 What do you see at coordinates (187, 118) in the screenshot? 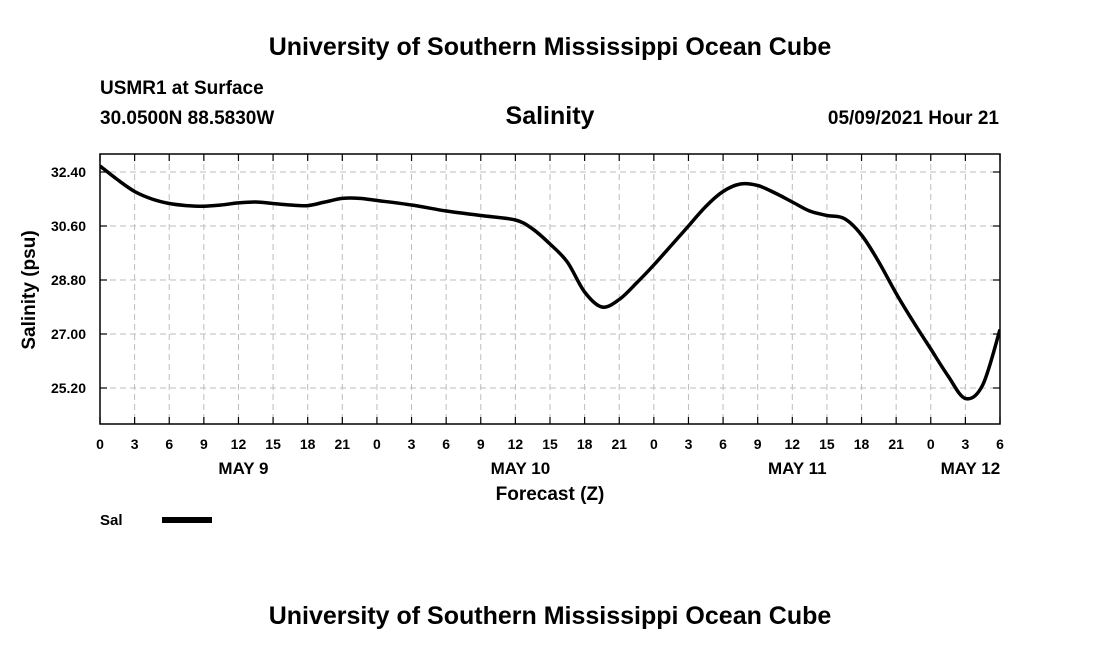
I see `station-coordinates: 30.0500N 88.5830W` at bounding box center [187, 118].